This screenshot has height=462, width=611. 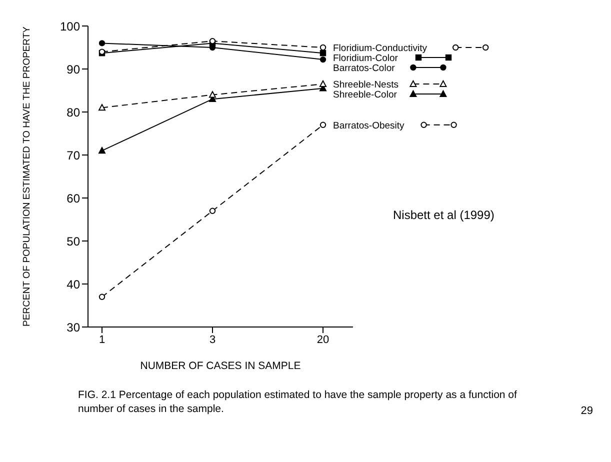 What do you see at coordinates (26, 176) in the screenshot?
I see `y-axis-title: PERCENT OF POPULATION ESTIMATED TO HAVE THE PROPERTY` at bounding box center [26, 176].